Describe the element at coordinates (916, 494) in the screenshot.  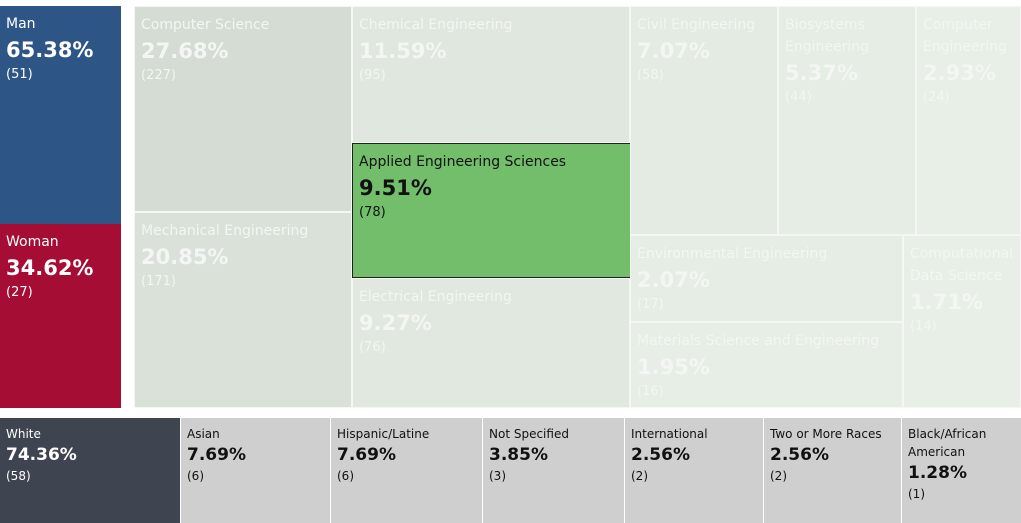
I see `tile-count: (1)` at that location.